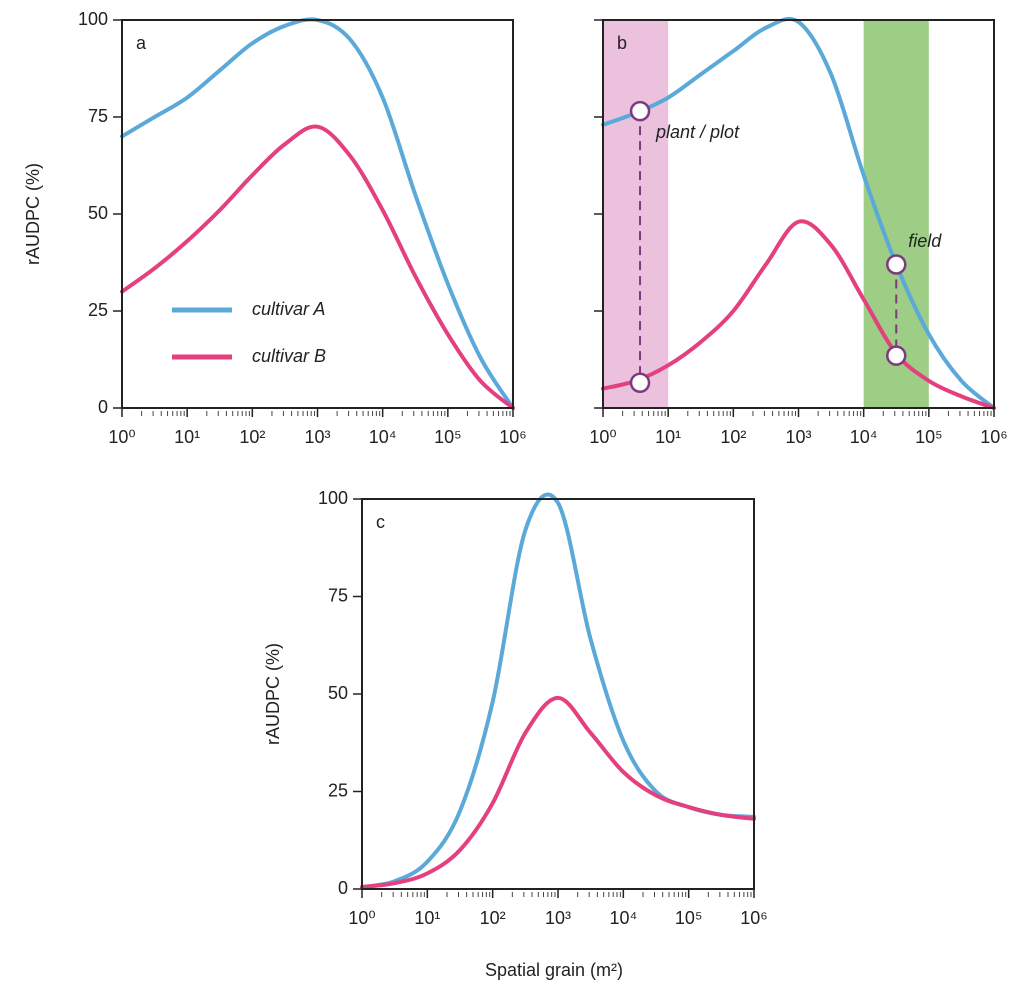 This screenshot has height=996, width=1024. Describe the element at coordinates (289, 356) in the screenshot. I see `legend-label: cultivar B` at that location.